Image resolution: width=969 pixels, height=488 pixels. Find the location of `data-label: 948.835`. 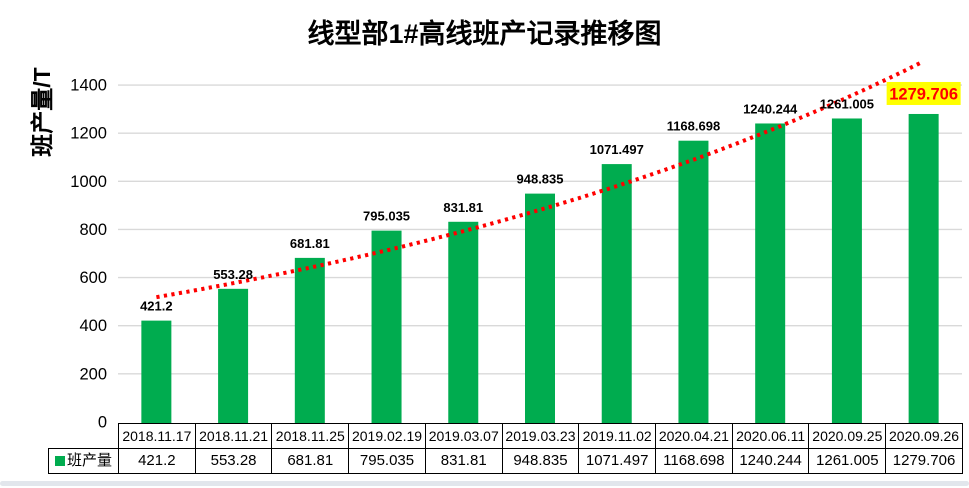

data-label: 948.835 is located at coordinates (540, 179).